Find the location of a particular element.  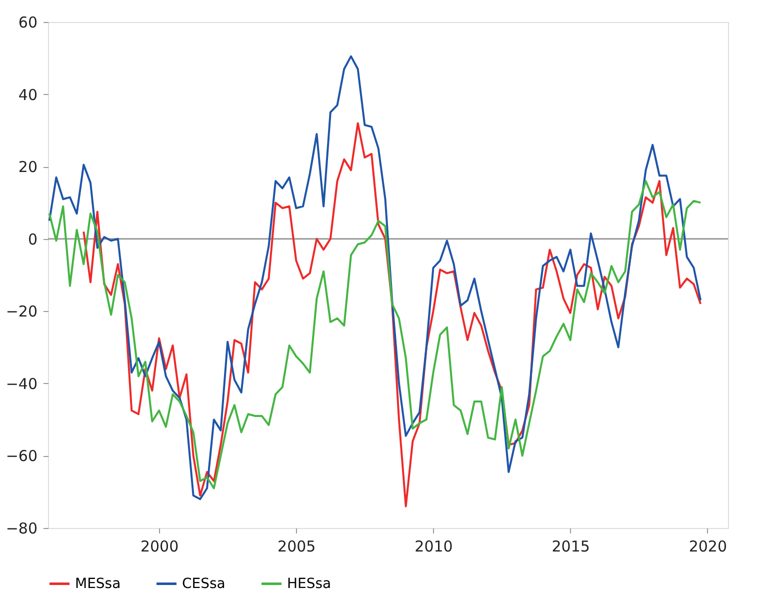

legend-label: HESsa is located at coordinates (309, 584).